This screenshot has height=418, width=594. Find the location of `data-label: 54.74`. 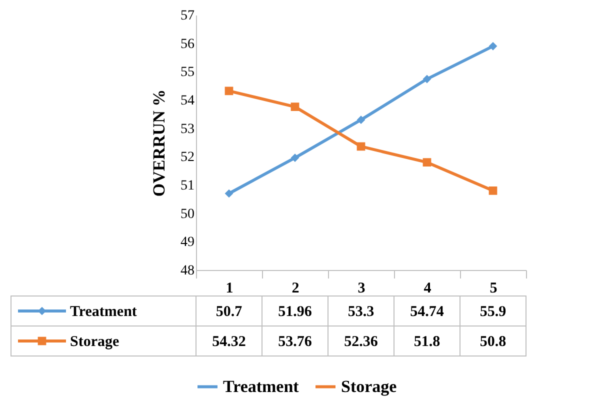

data-label: 54.74 is located at coordinates (427, 312).